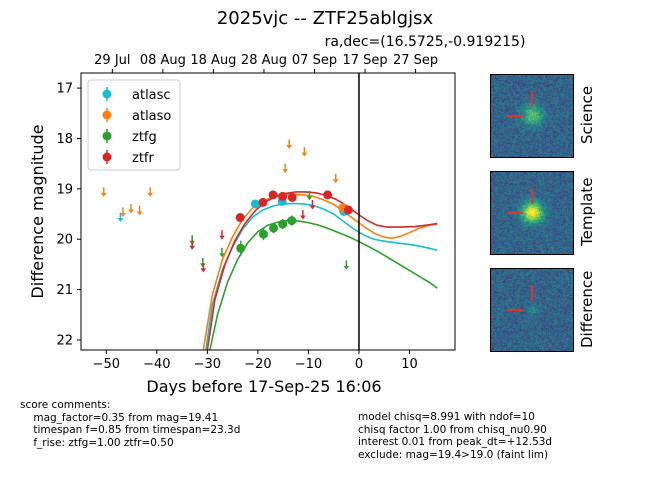 The height and width of the screenshot is (500, 650). What do you see at coordinates (163, 60) in the screenshot?
I see `top-tick-label: 08 Aug` at bounding box center [163, 60].